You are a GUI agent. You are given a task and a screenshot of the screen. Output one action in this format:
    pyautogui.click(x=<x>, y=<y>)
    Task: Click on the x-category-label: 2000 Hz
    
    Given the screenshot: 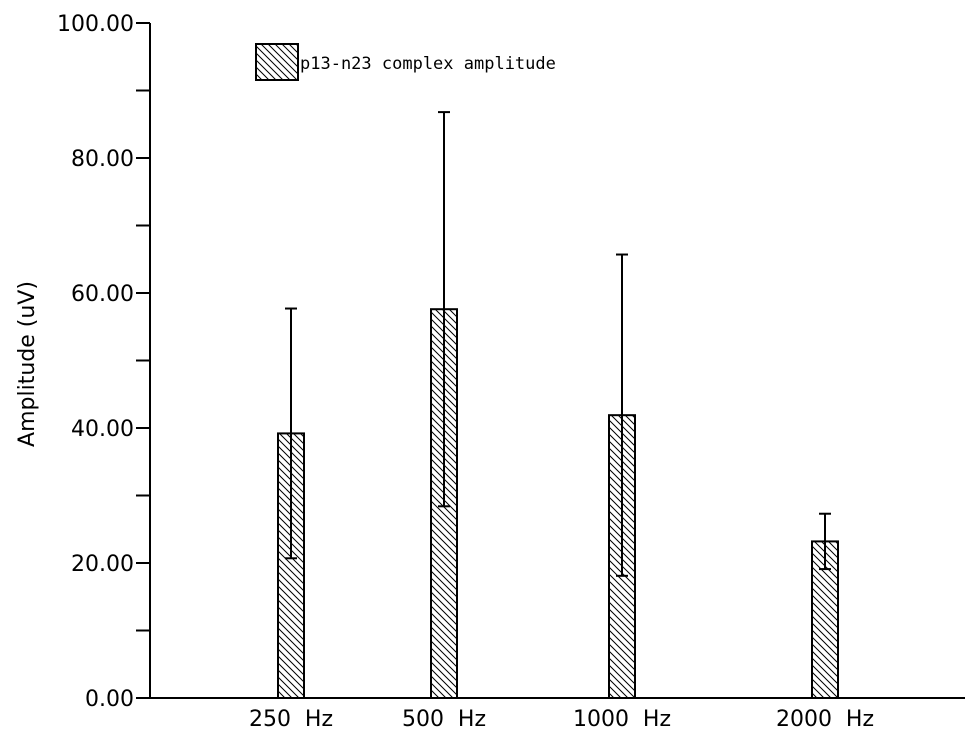 What is the action you would take?
    pyautogui.click(x=825, y=719)
    